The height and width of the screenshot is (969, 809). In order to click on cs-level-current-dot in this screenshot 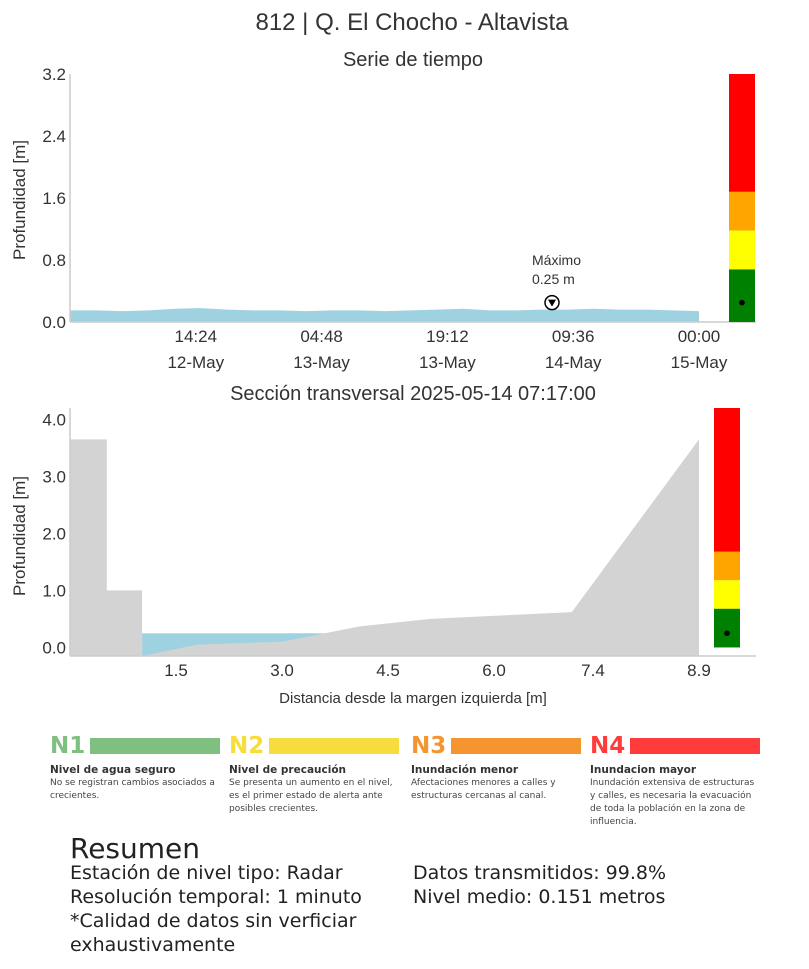, I will do `click(727, 633)`.